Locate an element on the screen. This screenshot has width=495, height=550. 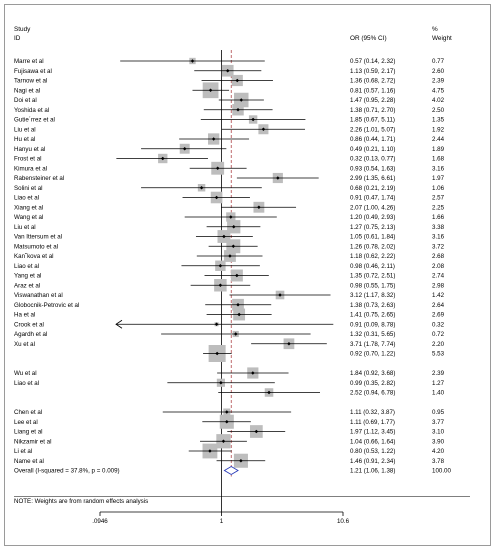
study-label: Rabensteiner et al is located at coordinates (39, 178).